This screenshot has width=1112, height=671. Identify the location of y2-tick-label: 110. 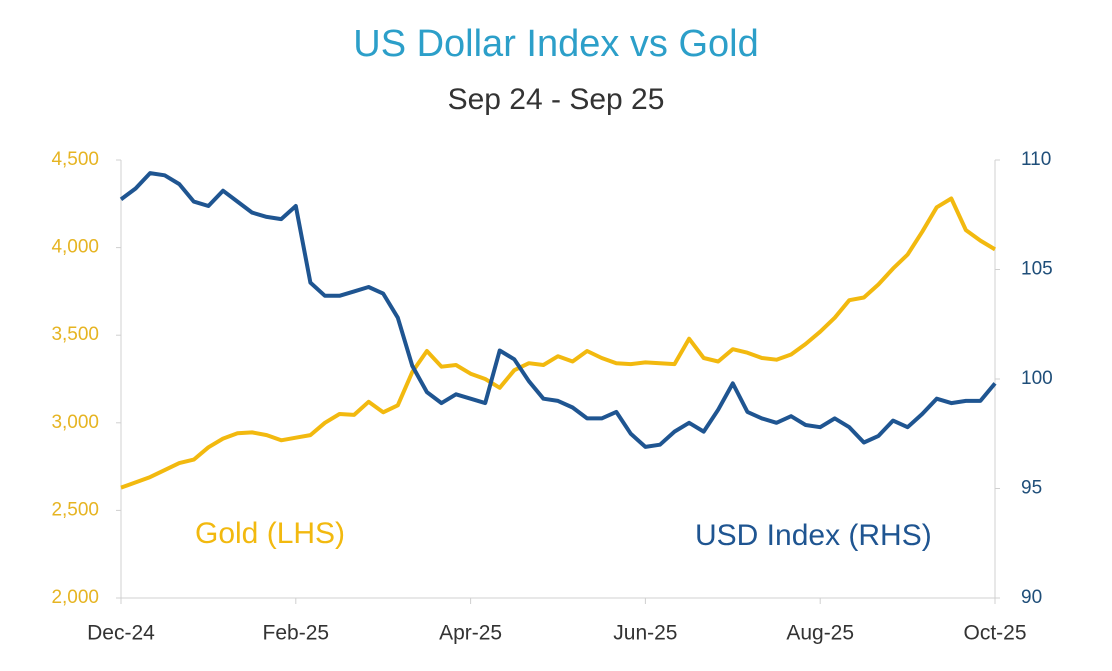
(1036, 159).